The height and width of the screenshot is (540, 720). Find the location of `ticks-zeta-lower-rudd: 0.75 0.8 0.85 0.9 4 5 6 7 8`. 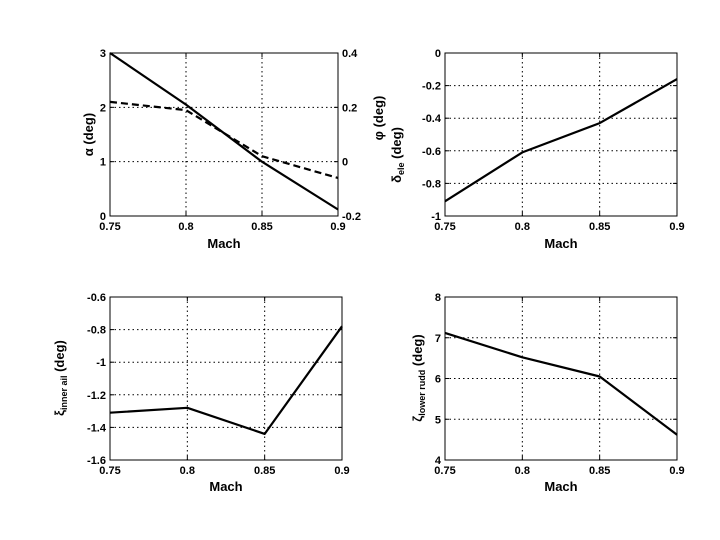

ticks-zeta-lower-rudd: 0.75 0.8 0.85 0.9 4 5 6 7 8 is located at coordinates (559, 384).